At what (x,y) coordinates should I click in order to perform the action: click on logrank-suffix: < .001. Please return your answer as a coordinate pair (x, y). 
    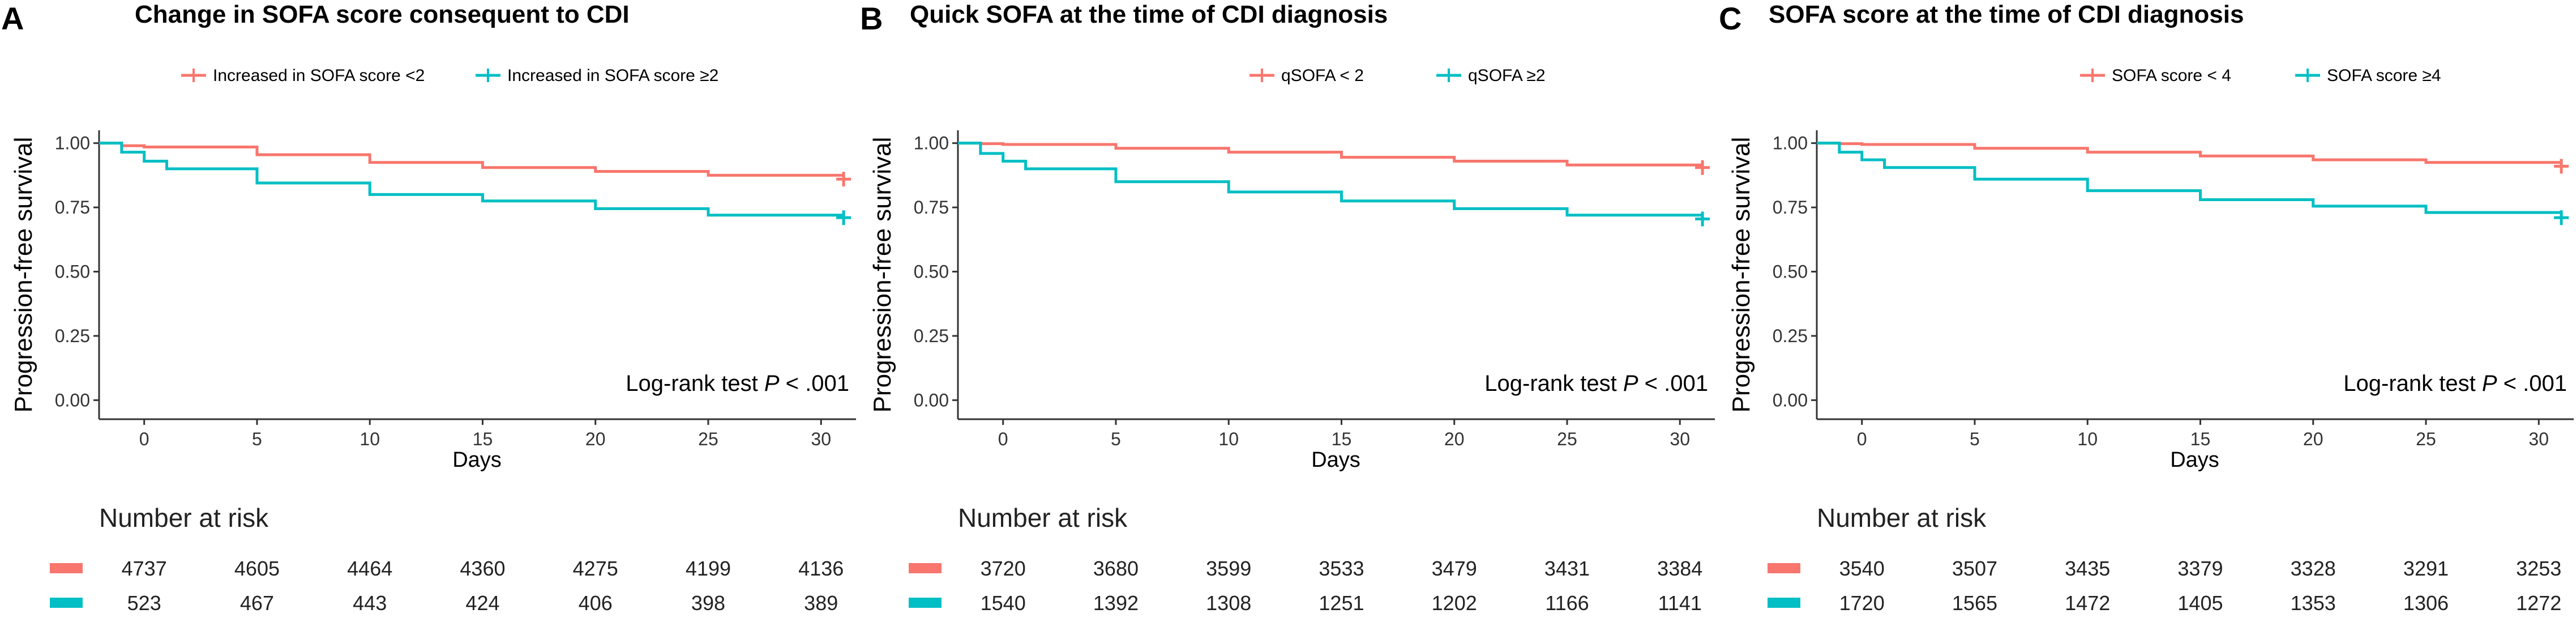
    Looking at the image, I should click on (1673, 383).